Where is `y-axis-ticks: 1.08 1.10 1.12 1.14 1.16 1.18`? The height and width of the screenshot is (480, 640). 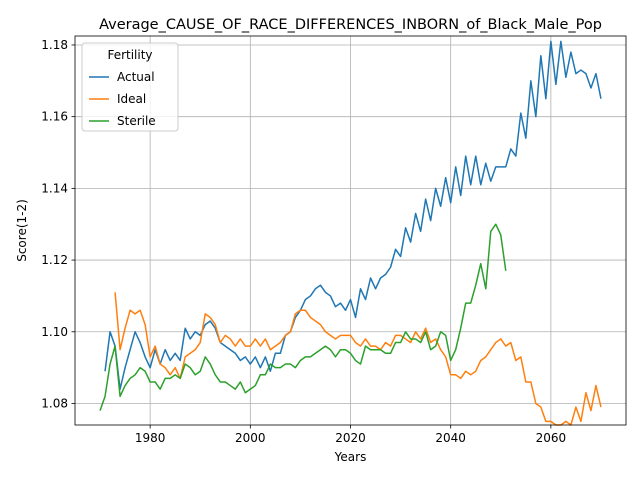
y-axis-ticks: 1.08 1.10 1.12 1.14 1.16 1.18 is located at coordinates (58, 224).